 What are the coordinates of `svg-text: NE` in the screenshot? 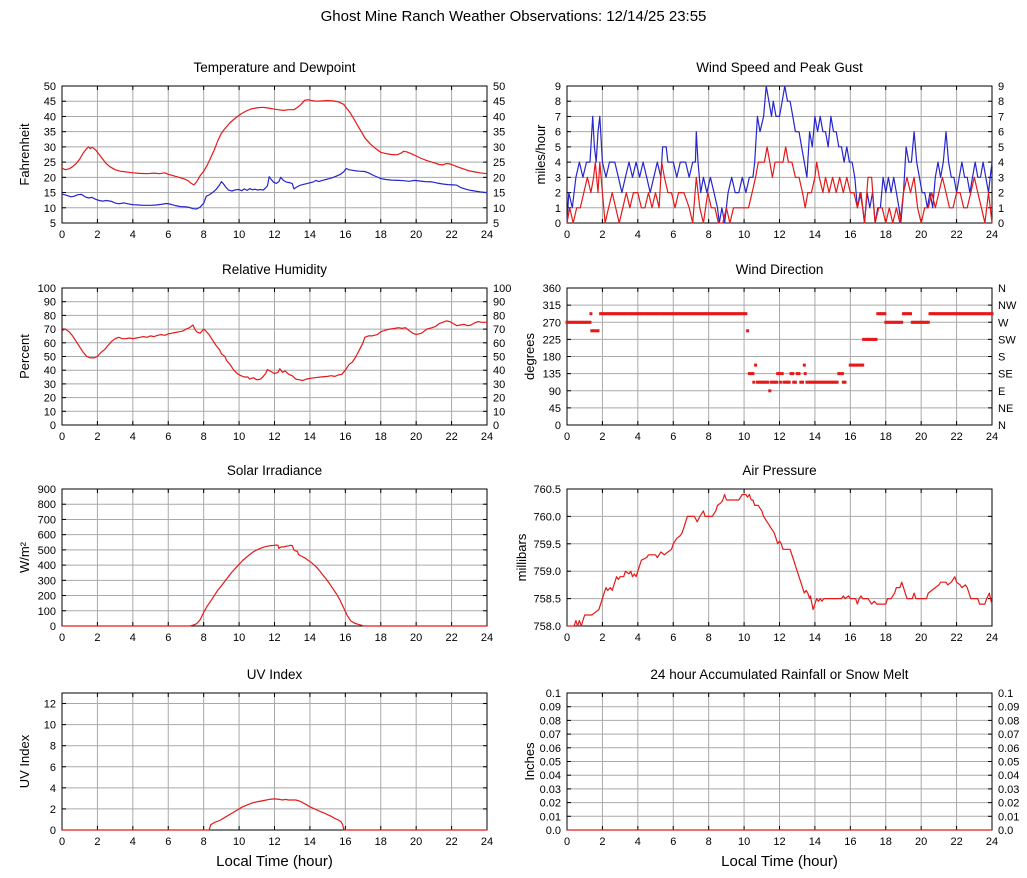 It's located at (1005, 409).